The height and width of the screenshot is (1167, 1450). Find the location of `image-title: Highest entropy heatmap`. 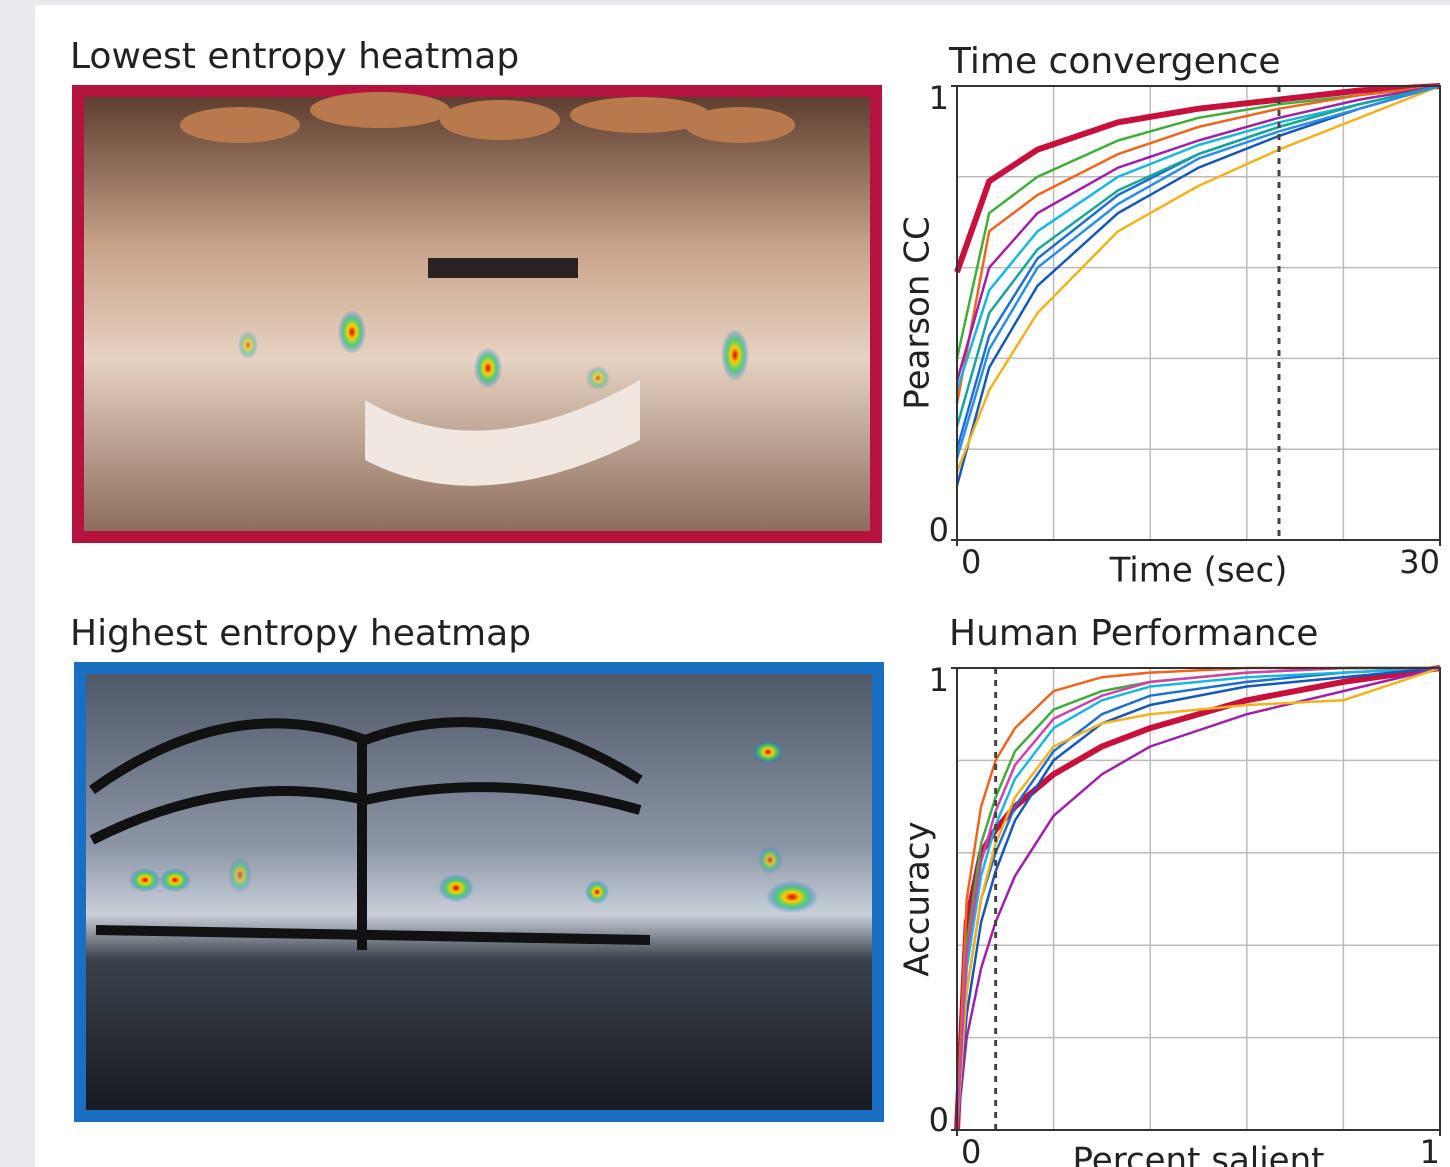

image-title: Highest entropy heatmap is located at coordinates (300, 633).